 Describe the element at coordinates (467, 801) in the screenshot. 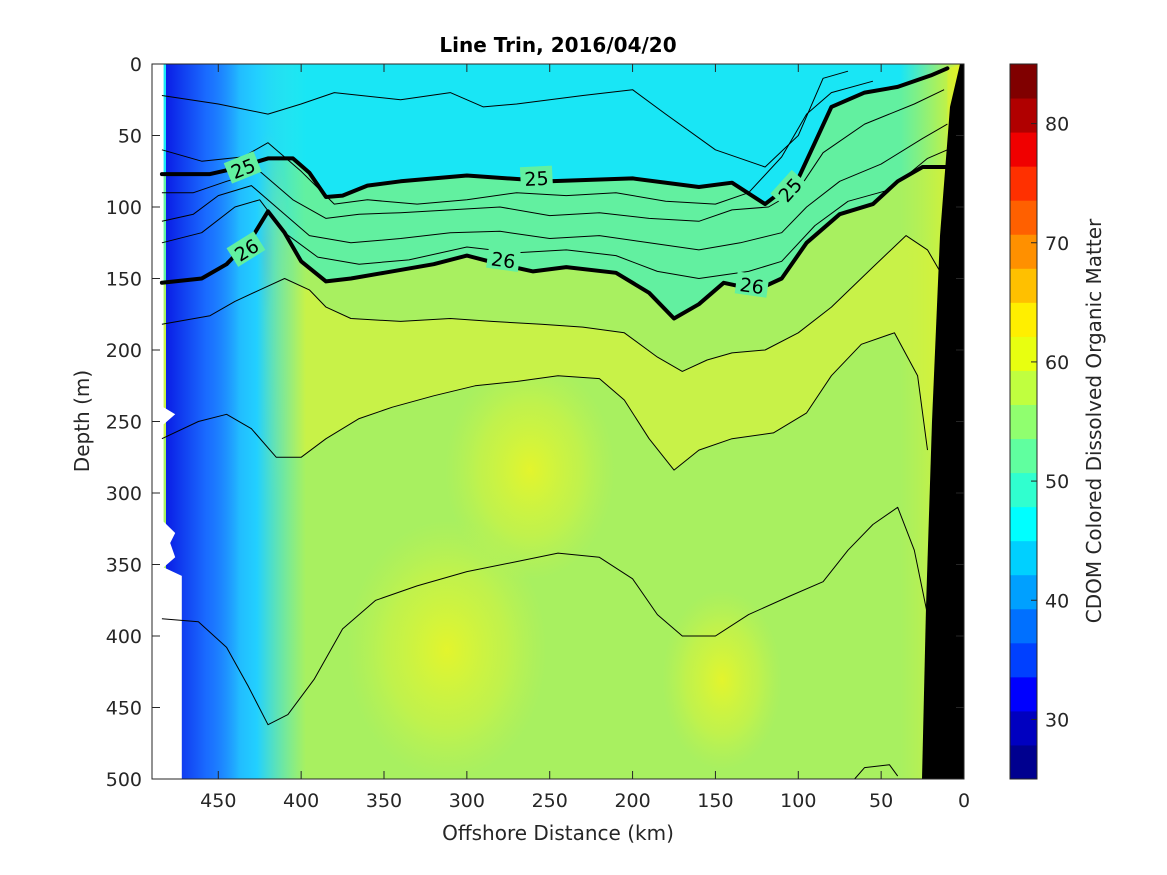

I see `x-tick-label: 300` at that location.